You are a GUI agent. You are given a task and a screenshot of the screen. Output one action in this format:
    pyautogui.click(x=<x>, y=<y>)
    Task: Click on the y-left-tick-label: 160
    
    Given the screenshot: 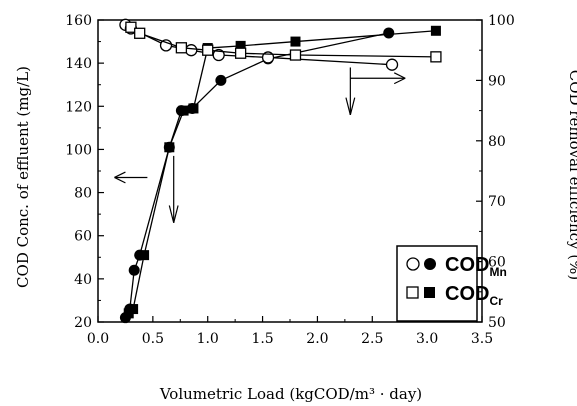 What is the action you would take?
    pyautogui.click(x=78, y=21)
    